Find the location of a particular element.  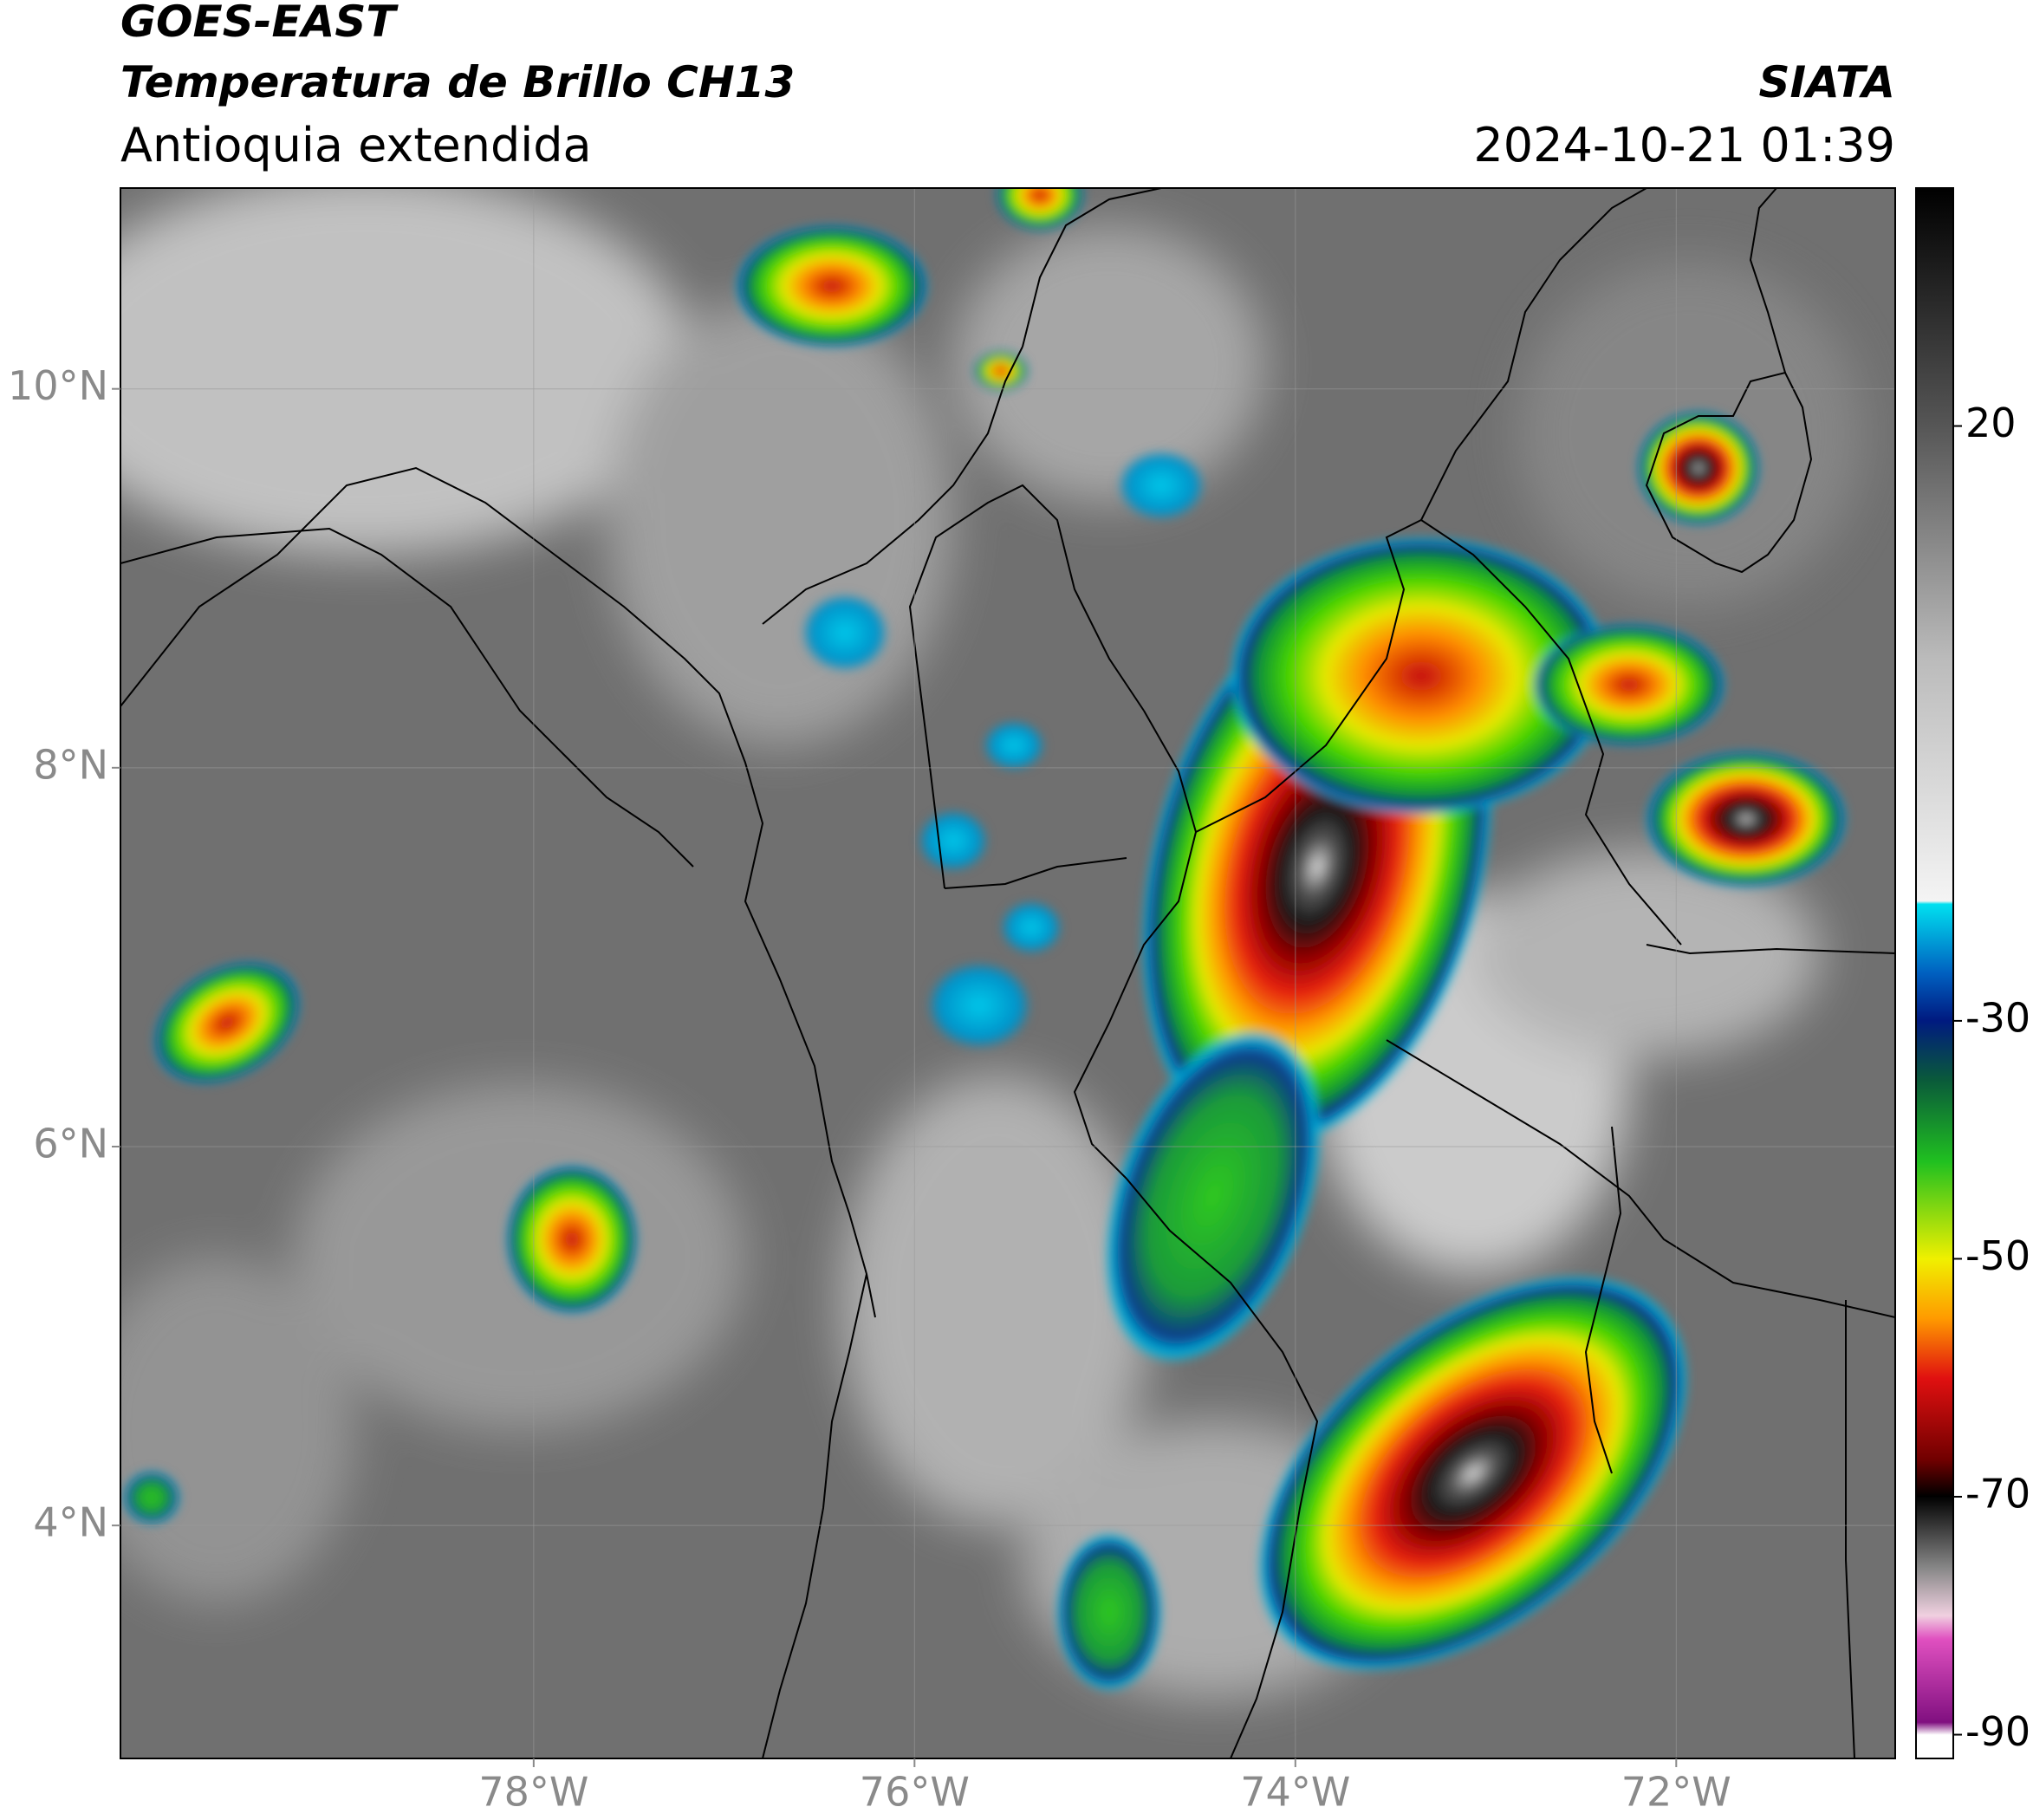

colorbar-tick-label: 20 is located at coordinates (1991, 423).